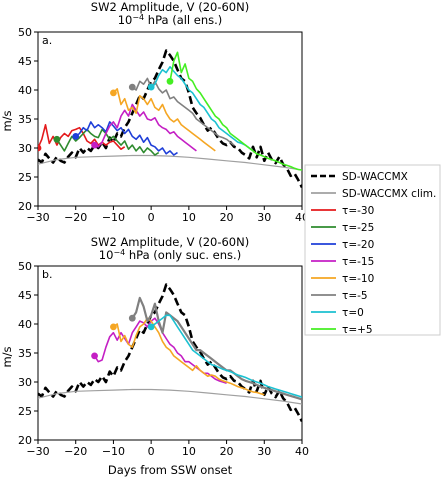 Image resolution: width=442 pixels, height=480 pixels. What do you see at coordinates (113, 451) in the screenshot?
I see `panel-b-xtick-label: −10` at bounding box center [113, 451].